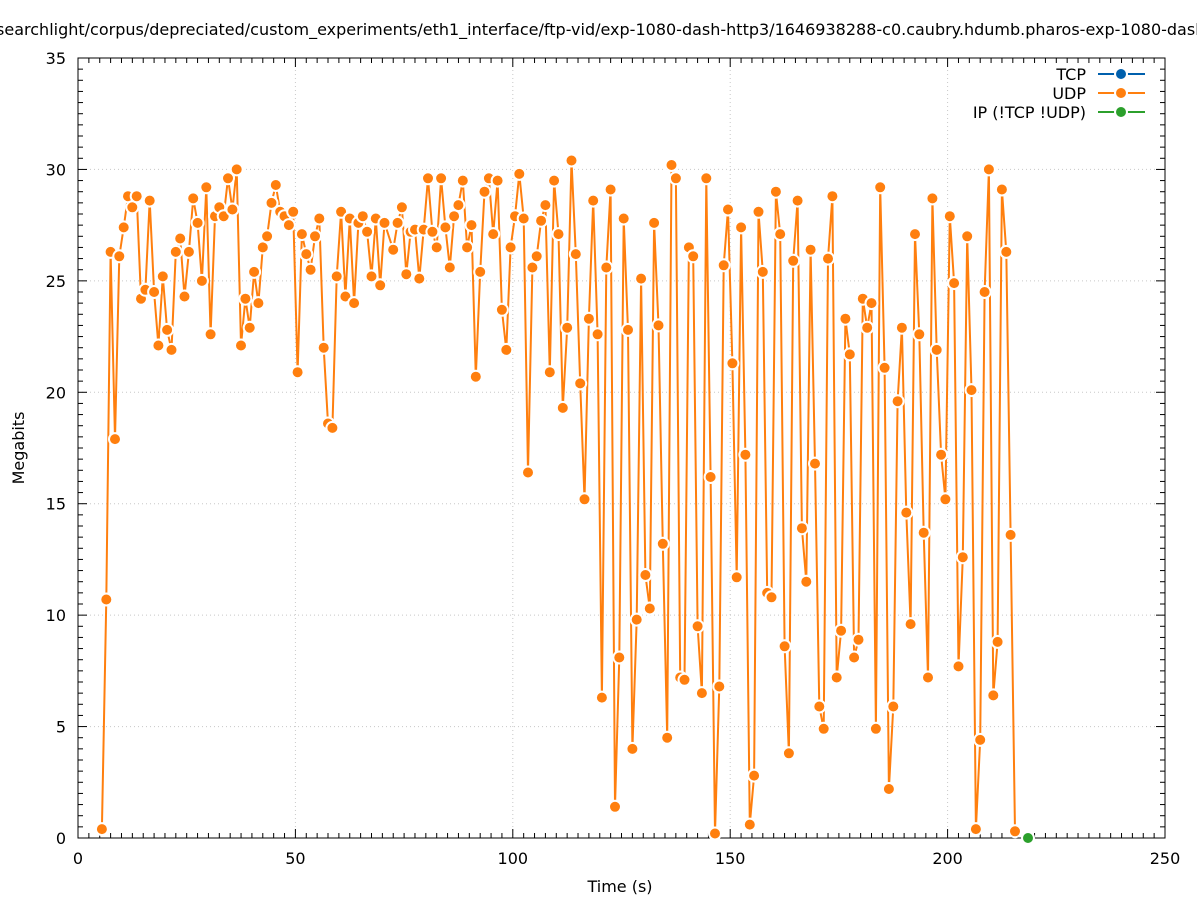 The width and height of the screenshot is (1197, 900). Describe the element at coordinates (295, 858) in the screenshot. I see `x-tick-label: 50` at that location.